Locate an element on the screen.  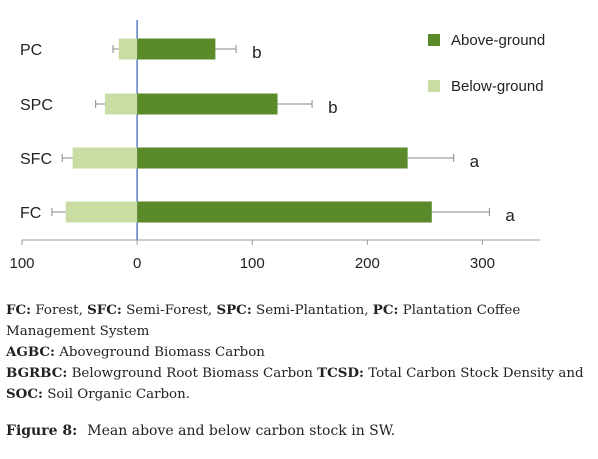
chart-legend: Above-ground Below-ground is located at coordinates (486, 63).